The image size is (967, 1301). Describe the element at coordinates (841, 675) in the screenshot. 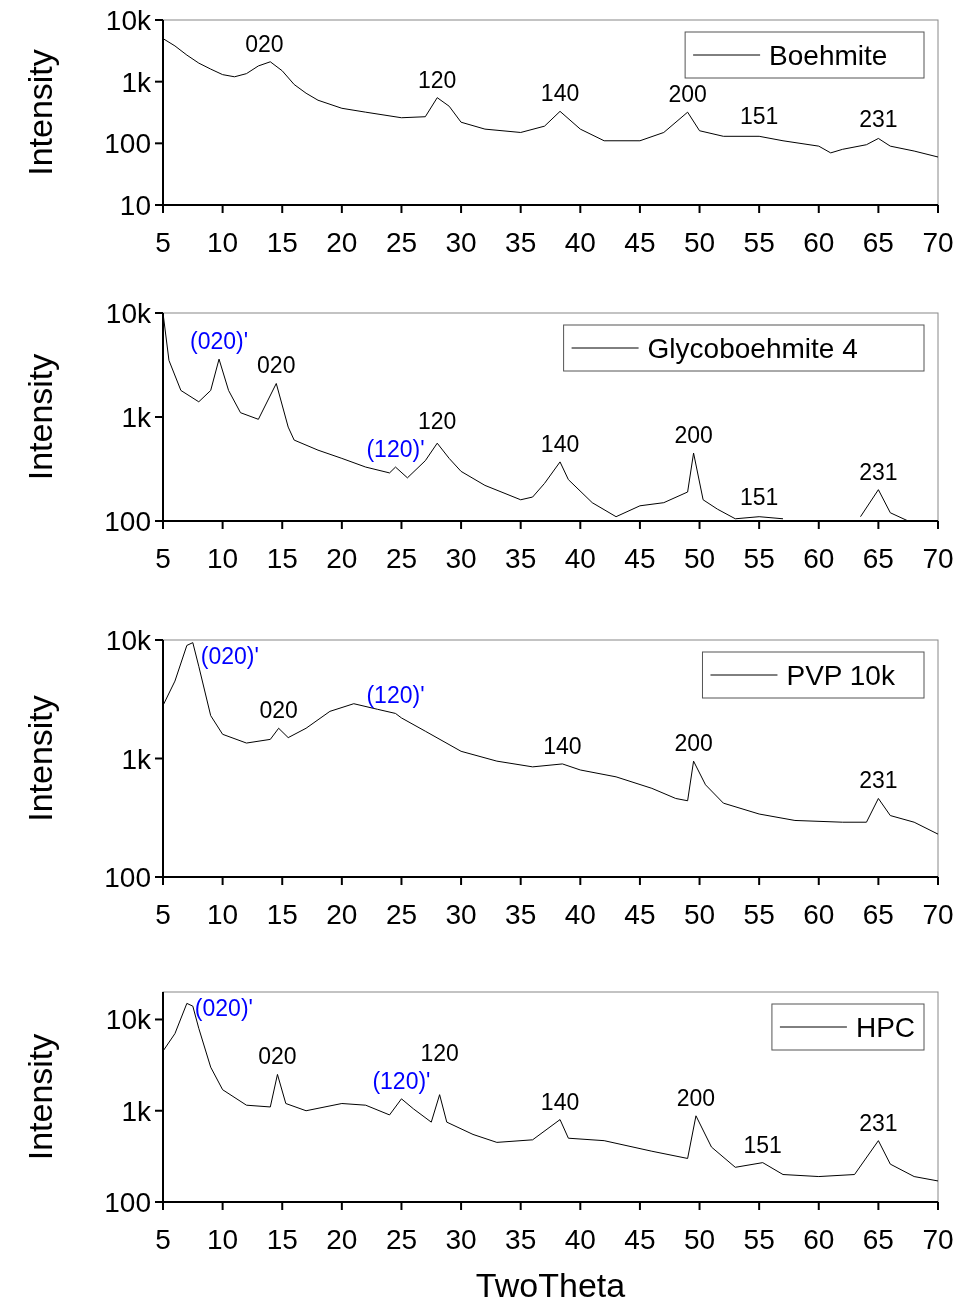

I see `legend-label: PVP 10k` at that location.